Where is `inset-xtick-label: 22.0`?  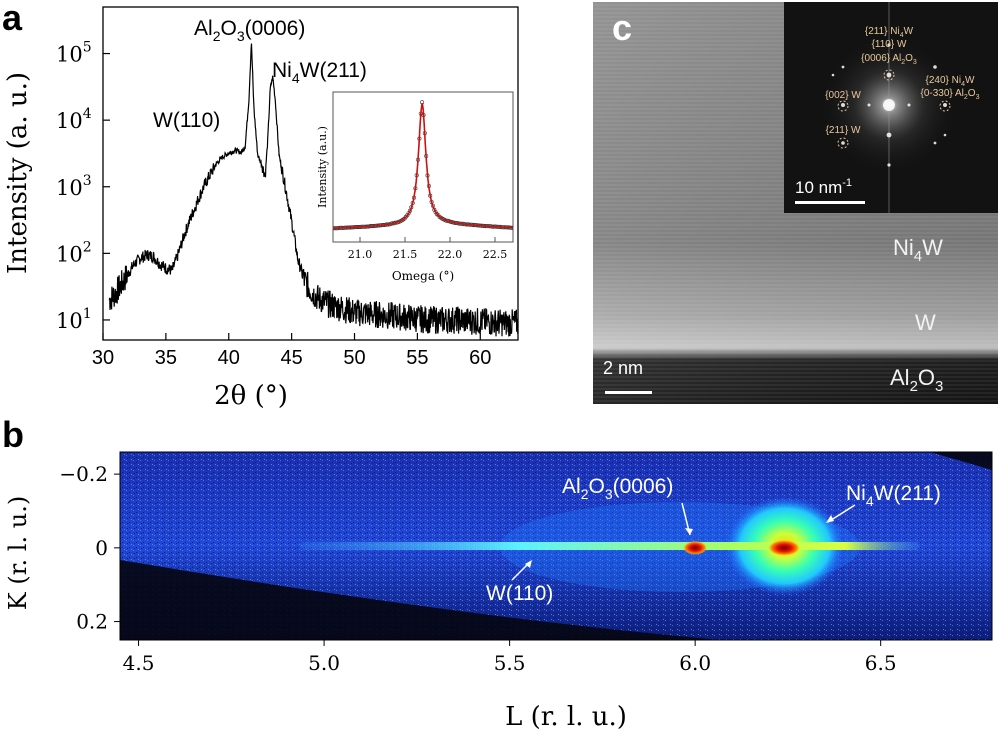
inset-xtick-label: 22.0 is located at coordinates (450, 254).